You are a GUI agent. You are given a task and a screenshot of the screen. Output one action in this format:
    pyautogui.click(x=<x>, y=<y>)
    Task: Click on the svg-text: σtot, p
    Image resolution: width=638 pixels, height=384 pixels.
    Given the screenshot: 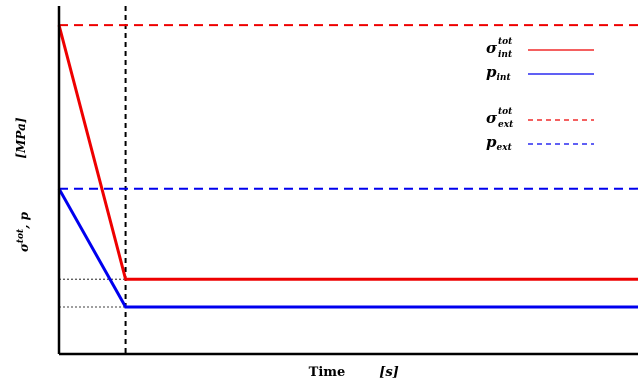 What is the action you would take?
    pyautogui.click(x=23, y=231)
    